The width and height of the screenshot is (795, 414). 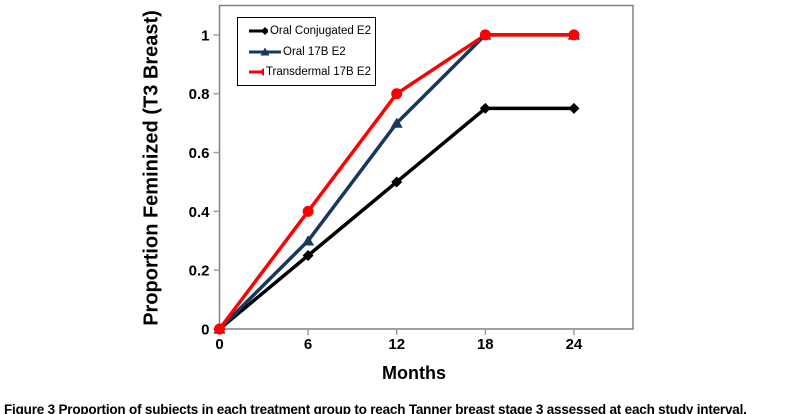 I want to click on y-tick-label: 0.6, so click(x=199, y=153).